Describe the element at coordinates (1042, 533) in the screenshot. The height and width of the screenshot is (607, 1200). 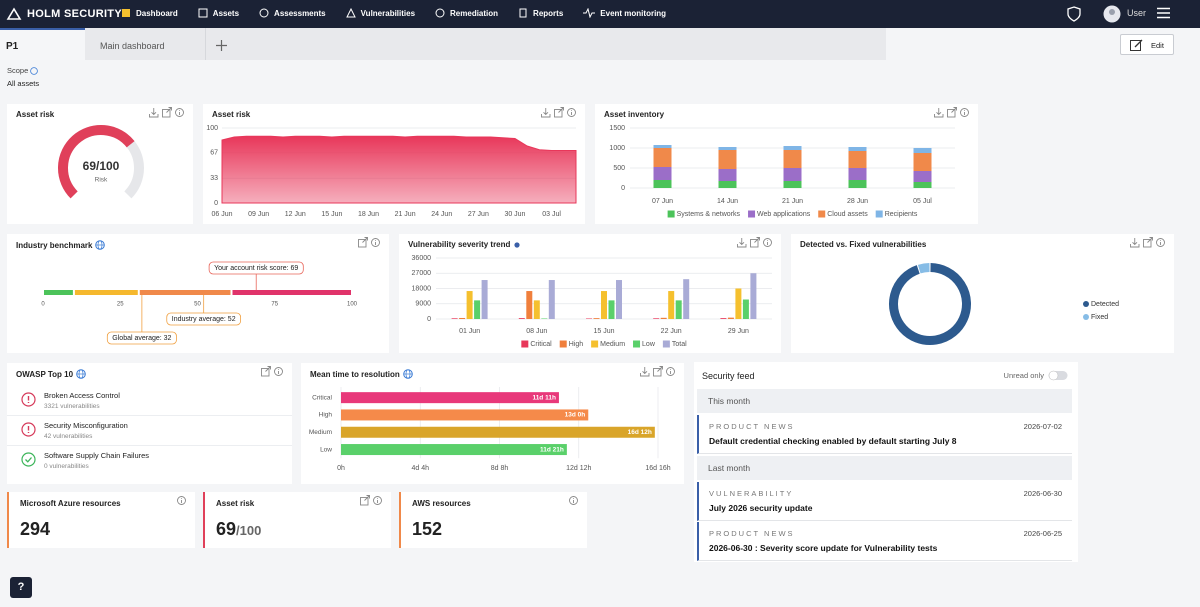
I see `item-date: 2026-06-25` at that location.